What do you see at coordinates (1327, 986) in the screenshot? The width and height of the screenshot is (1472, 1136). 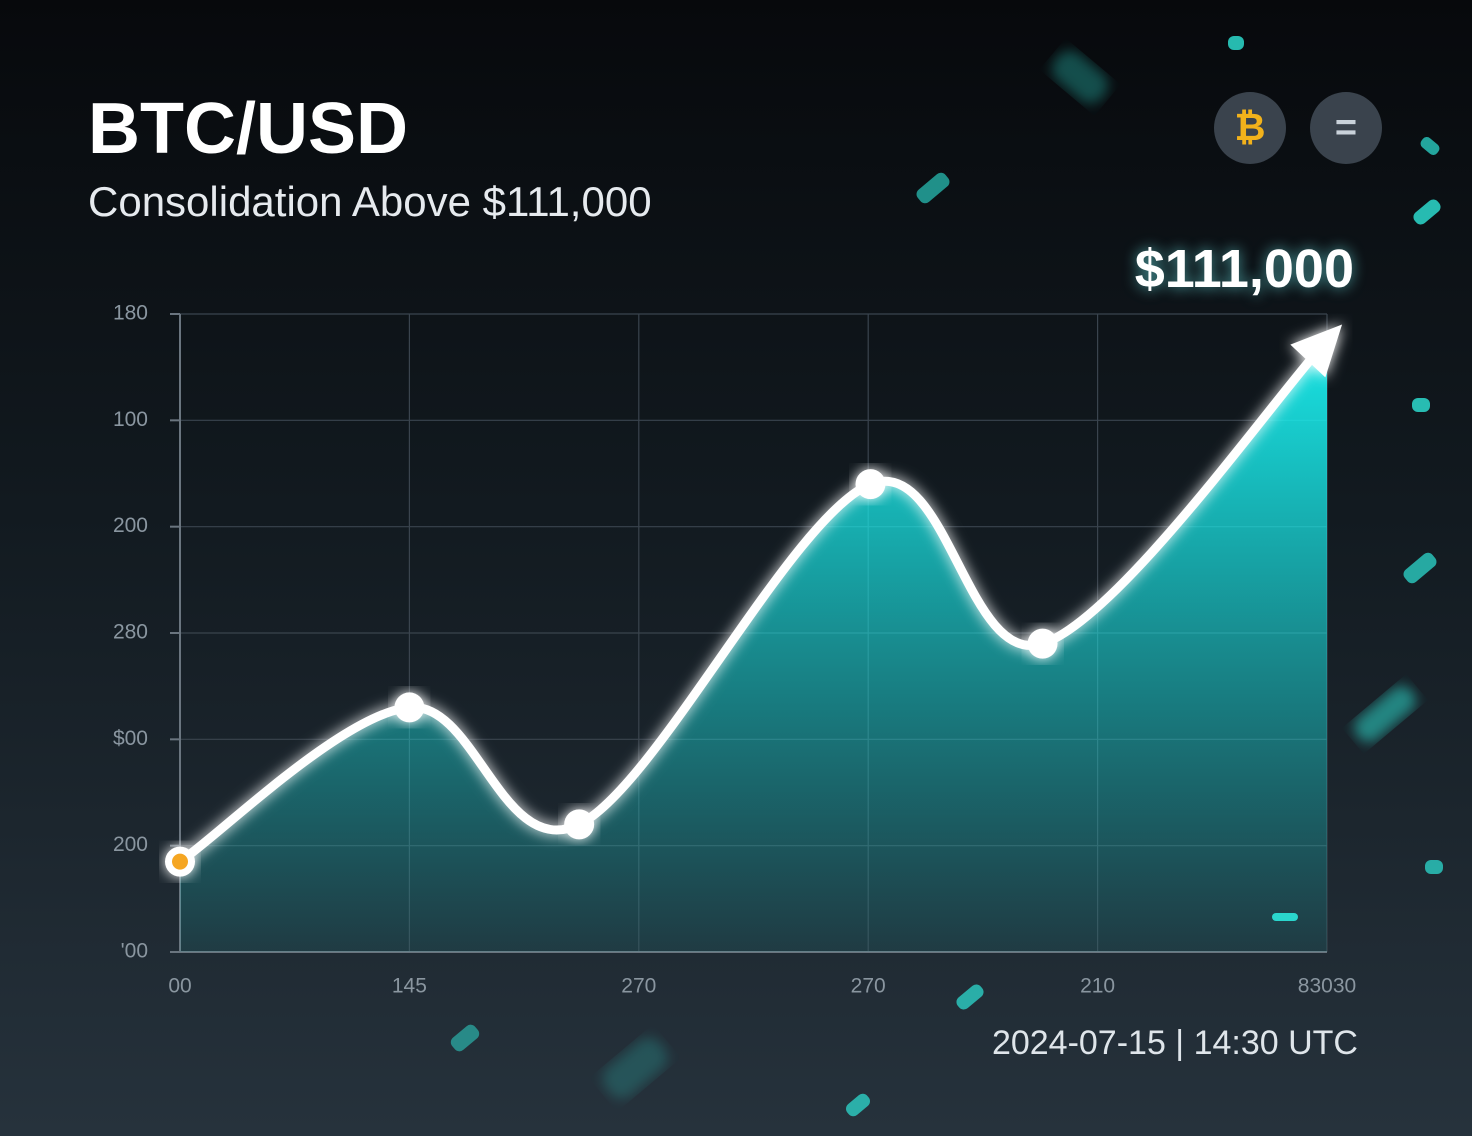 I see `x-tick-label: 83030` at bounding box center [1327, 986].